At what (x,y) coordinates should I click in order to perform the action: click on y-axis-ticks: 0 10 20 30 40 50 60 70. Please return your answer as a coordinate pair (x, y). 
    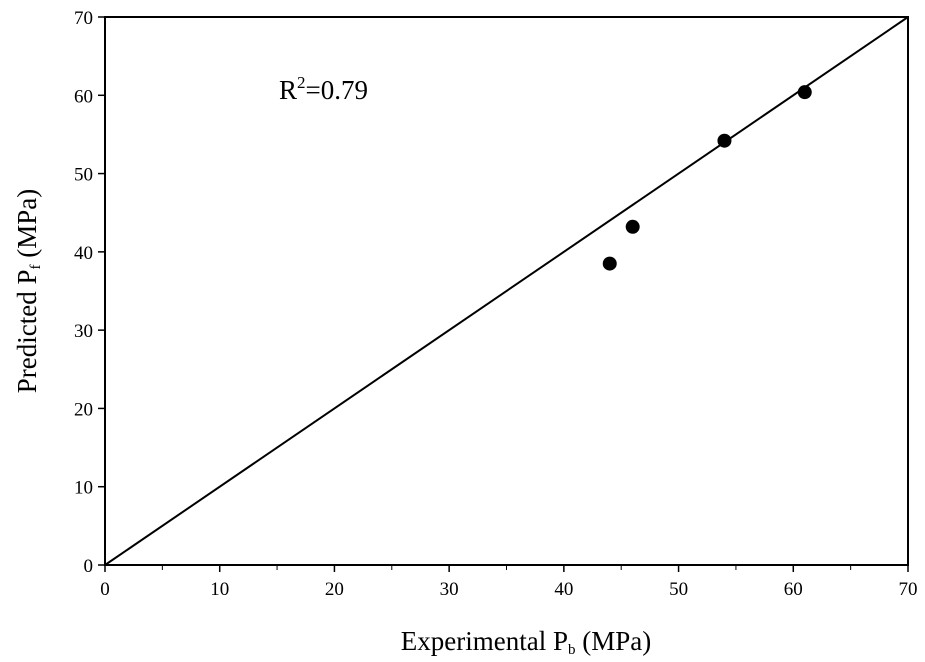
    Looking at the image, I should click on (89, 292).